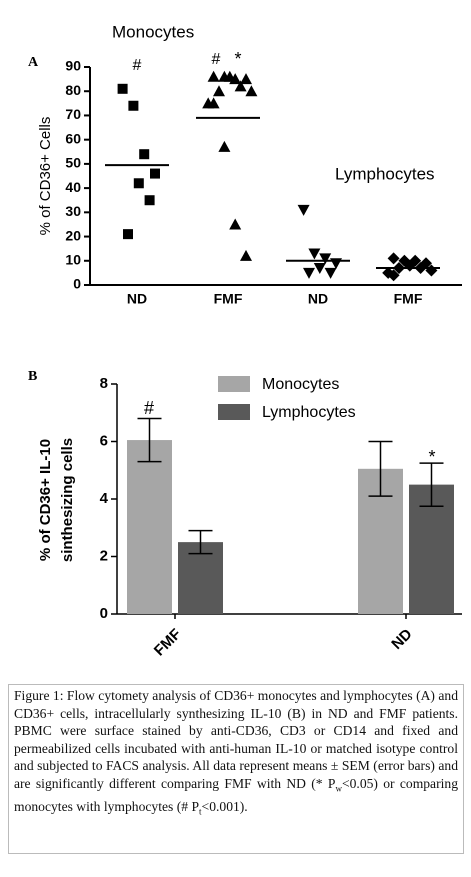  What do you see at coordinates (149, 527) in the screenshot?
I see `bar` at bounding box center [149, 527].